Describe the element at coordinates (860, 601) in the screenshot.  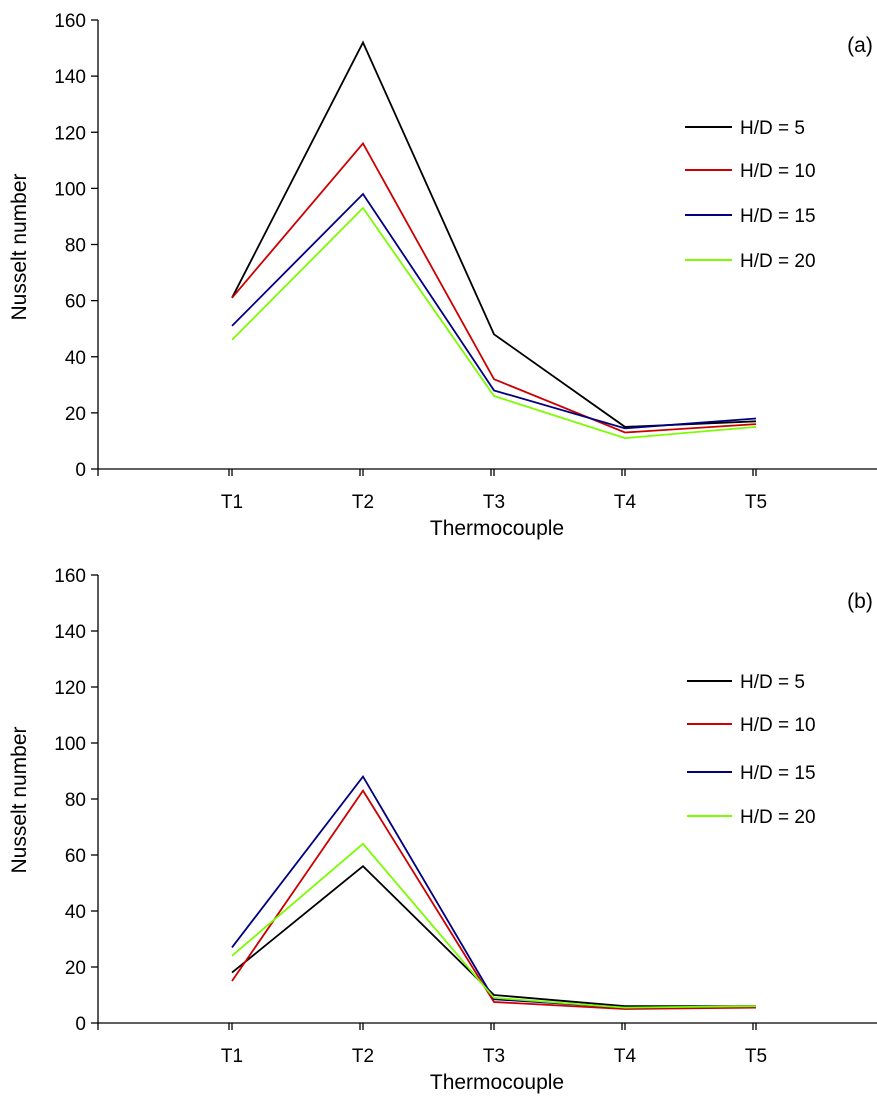
I see `panel-label: (b)` at that location.